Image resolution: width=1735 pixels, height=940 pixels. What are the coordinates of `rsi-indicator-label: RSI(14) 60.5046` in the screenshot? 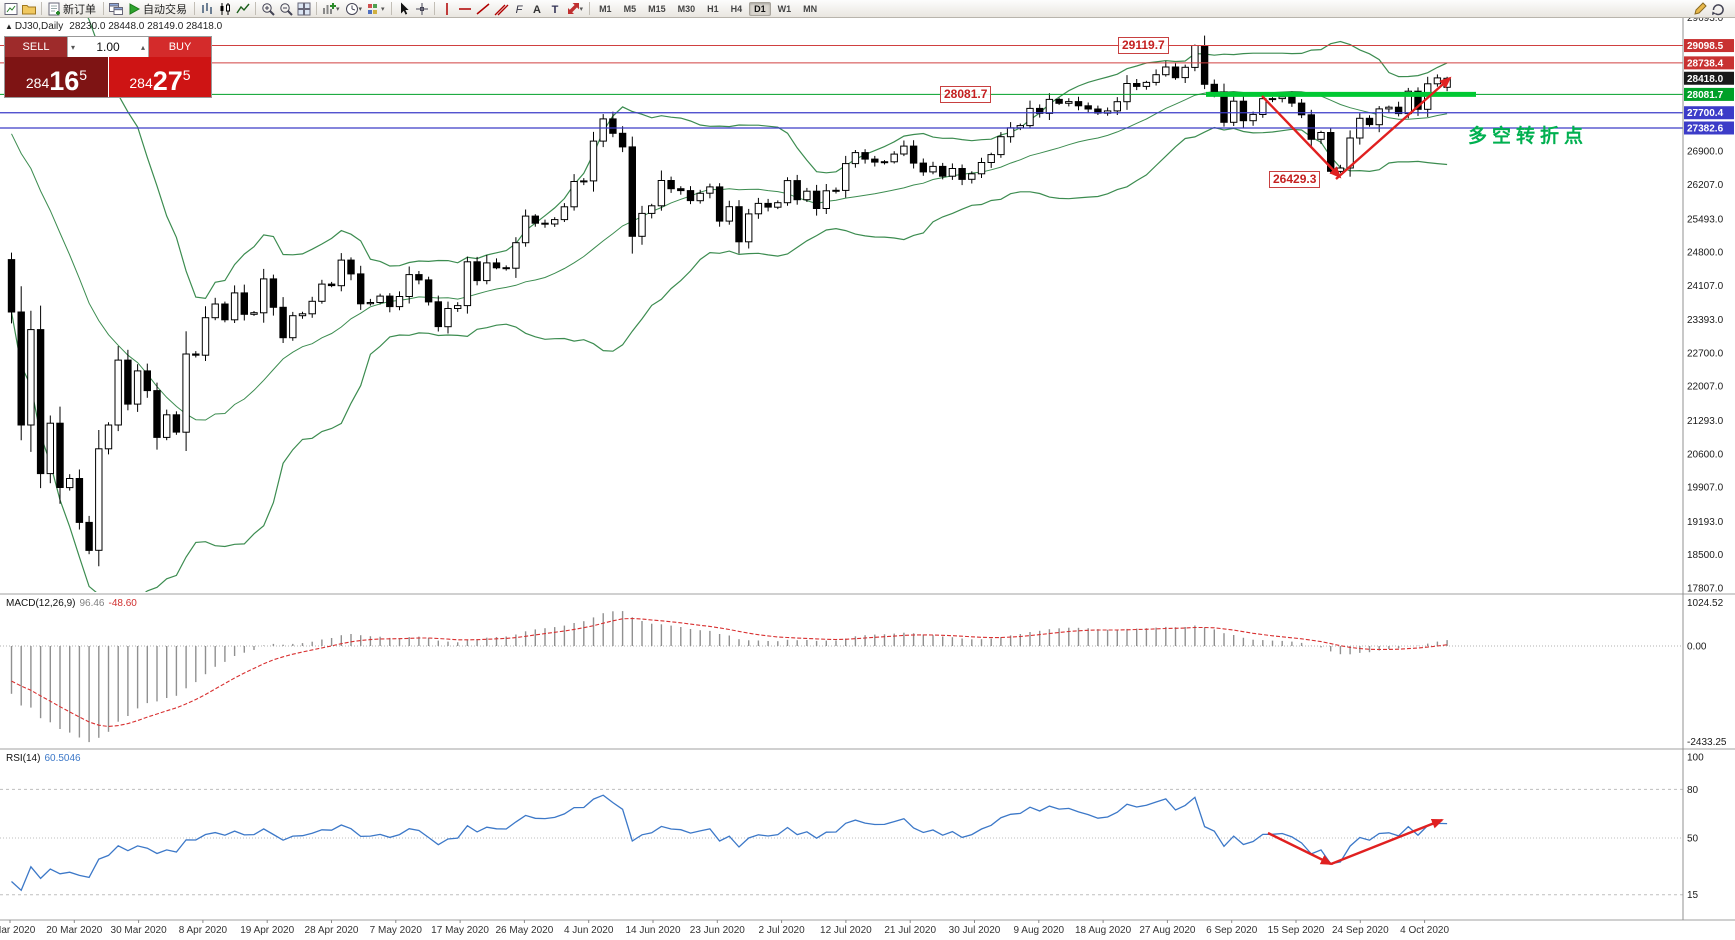 It's located at (43, 758).